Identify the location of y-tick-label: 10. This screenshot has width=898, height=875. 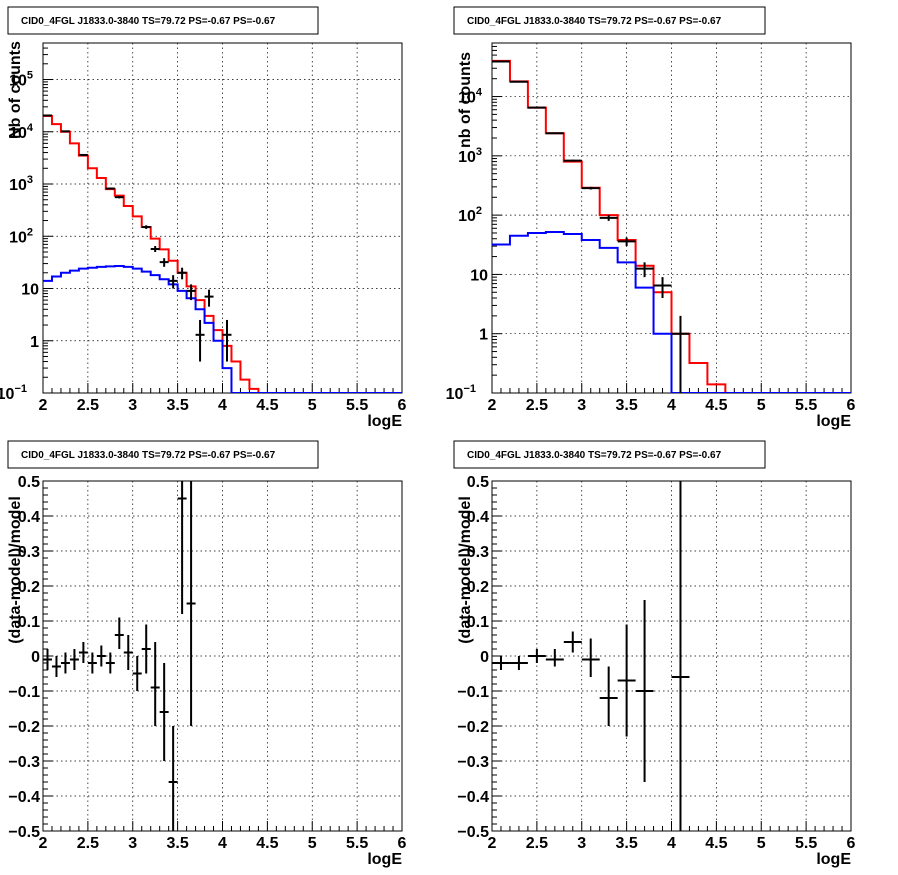
(30, 290).